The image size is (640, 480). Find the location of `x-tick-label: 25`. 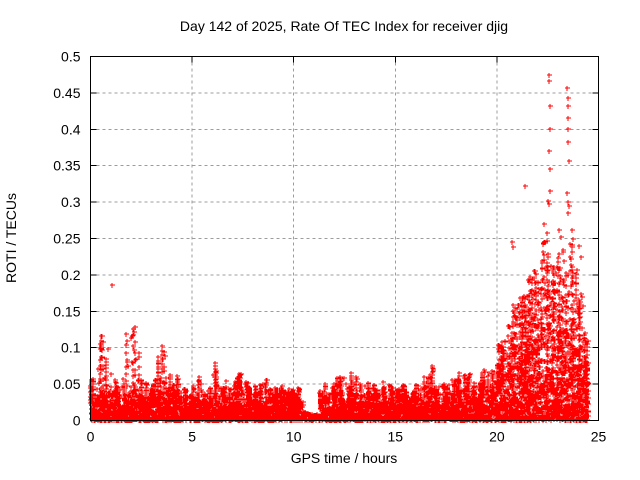

x-tick-label: 25 is located at coordinates (599, 437).